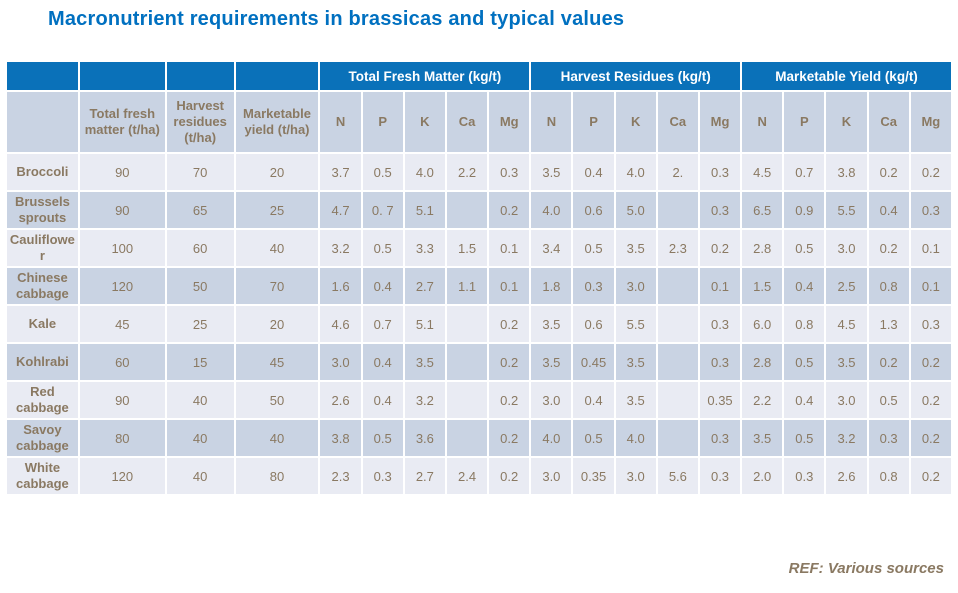 This screenshot has height=593, width=958. I want to click on table-cell: 5.0, so click(635, 210).